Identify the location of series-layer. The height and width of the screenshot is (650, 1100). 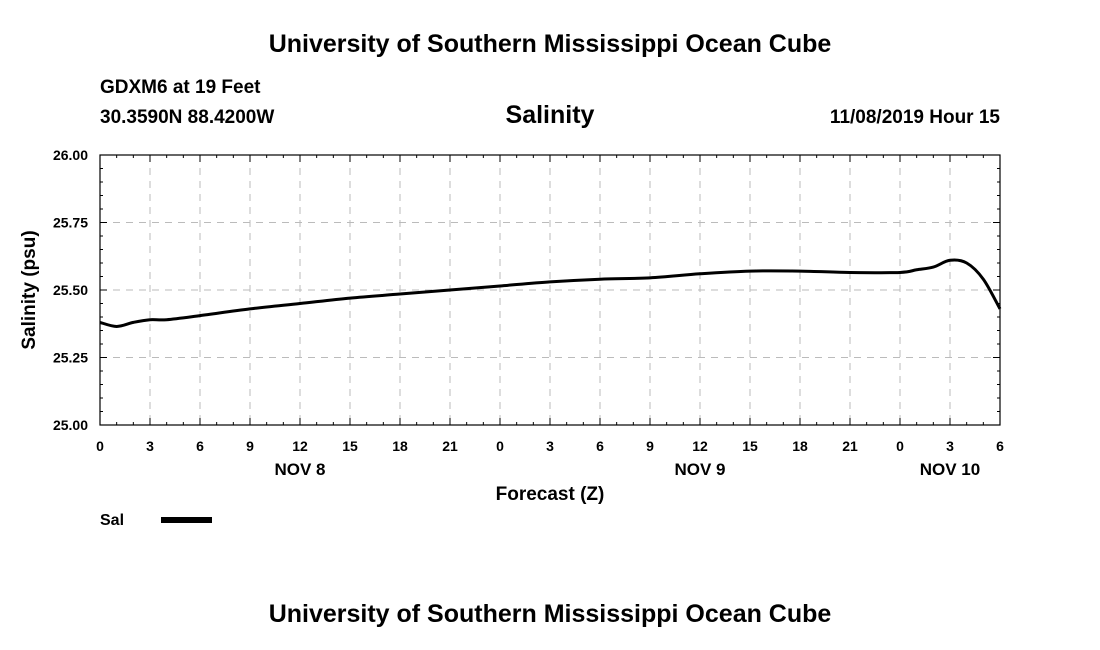
(550, 293).